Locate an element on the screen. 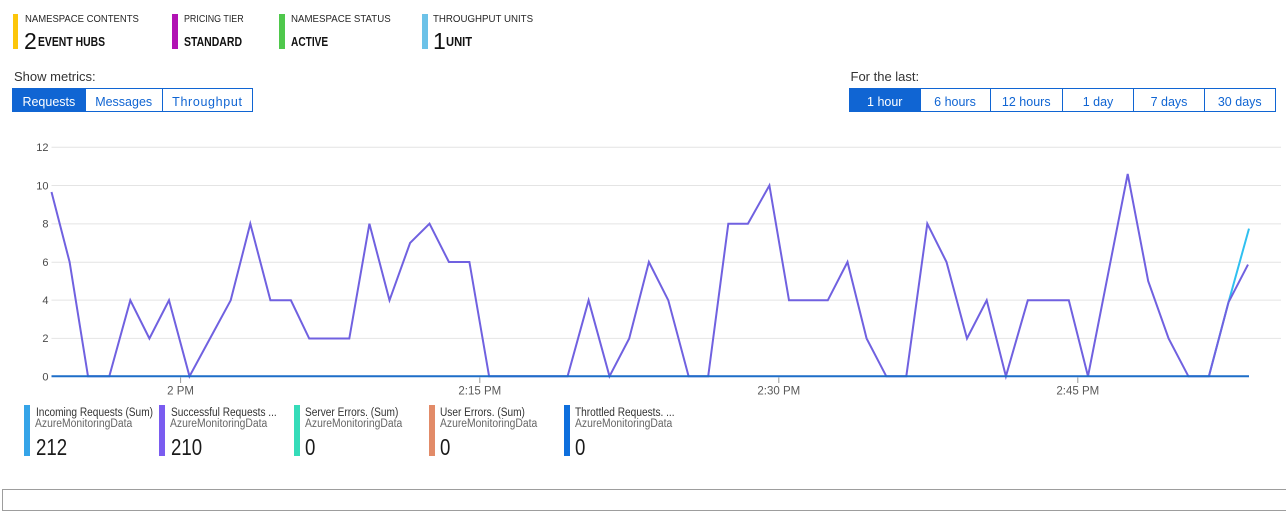  svg-text: 2 is located at coordinates (45, 339).